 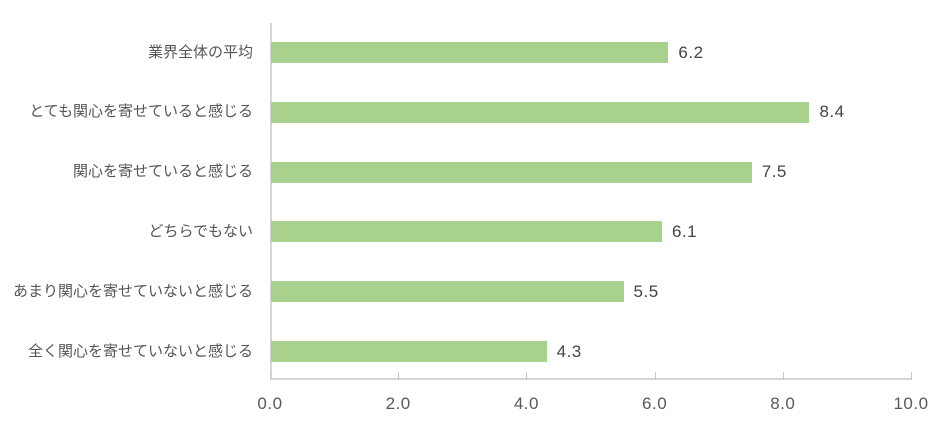 I want to click on category-label: 関心を寄せていると感じる, so click(x=162, y=172).